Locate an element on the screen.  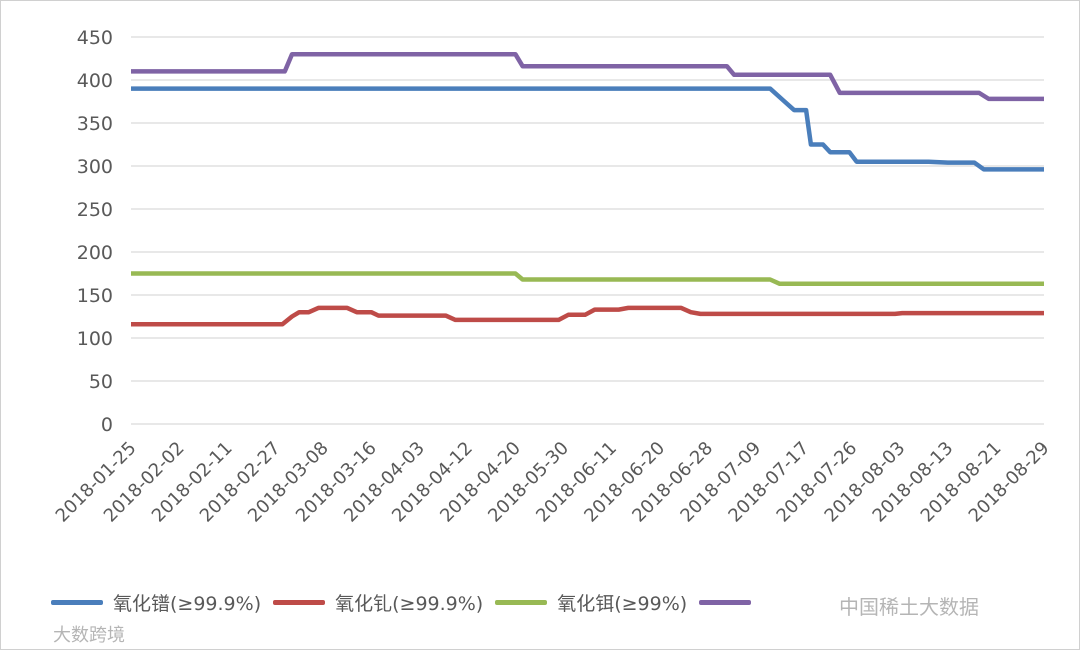
y-tick-label: 350 is located at coordinates (95, 124).